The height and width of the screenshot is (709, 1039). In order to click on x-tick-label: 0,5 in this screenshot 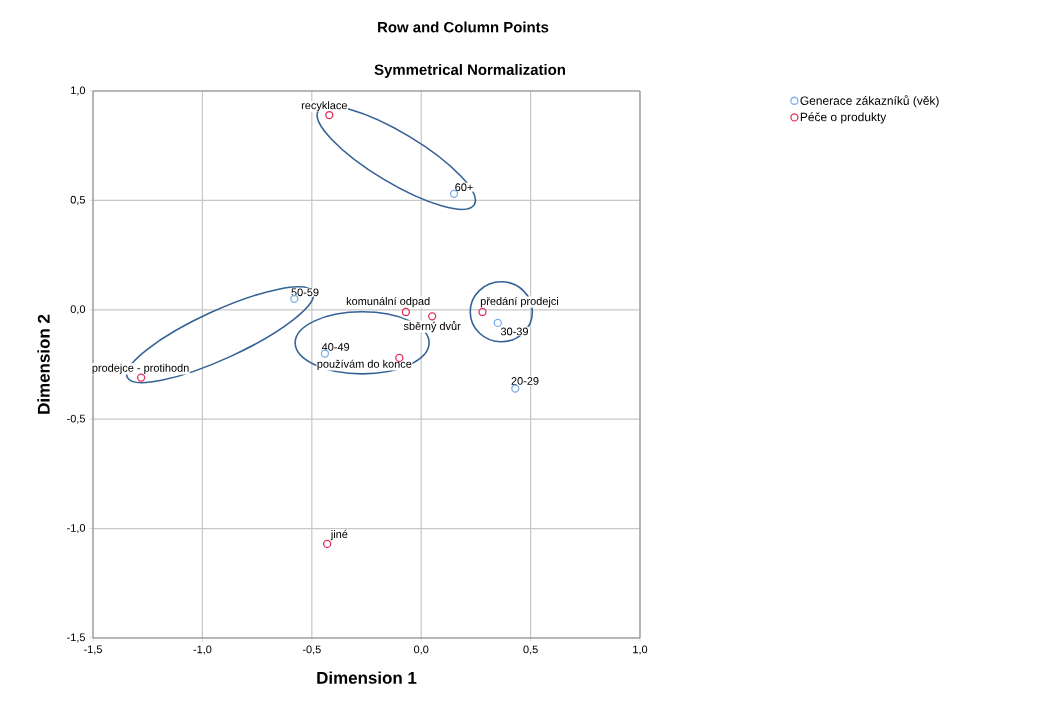, I will do `click(530, 650)`.